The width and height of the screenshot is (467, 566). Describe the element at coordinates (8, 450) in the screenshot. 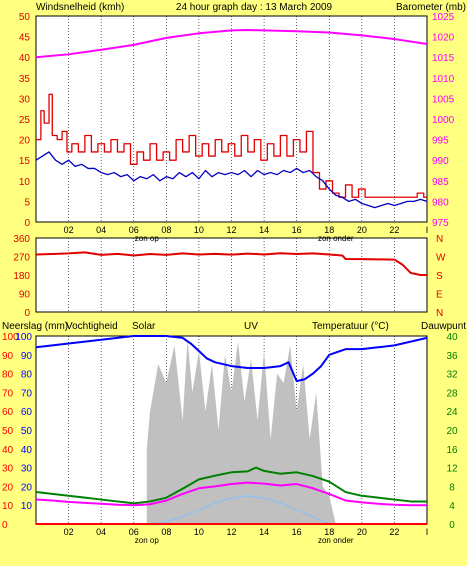

I see `rain-y-tick-label: 40` at that location.